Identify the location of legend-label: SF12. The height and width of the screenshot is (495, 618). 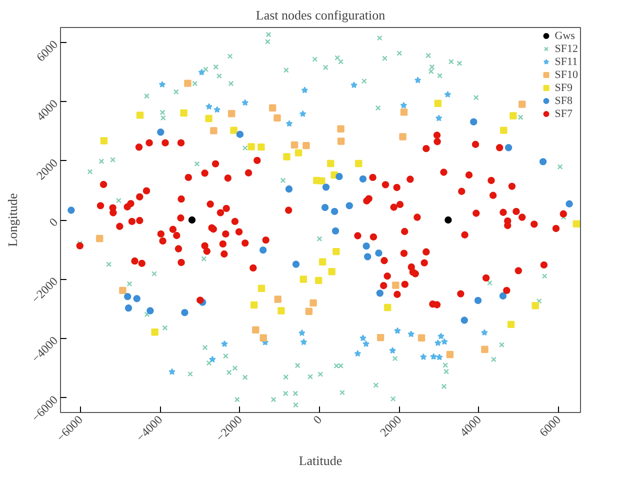
(566, 48).